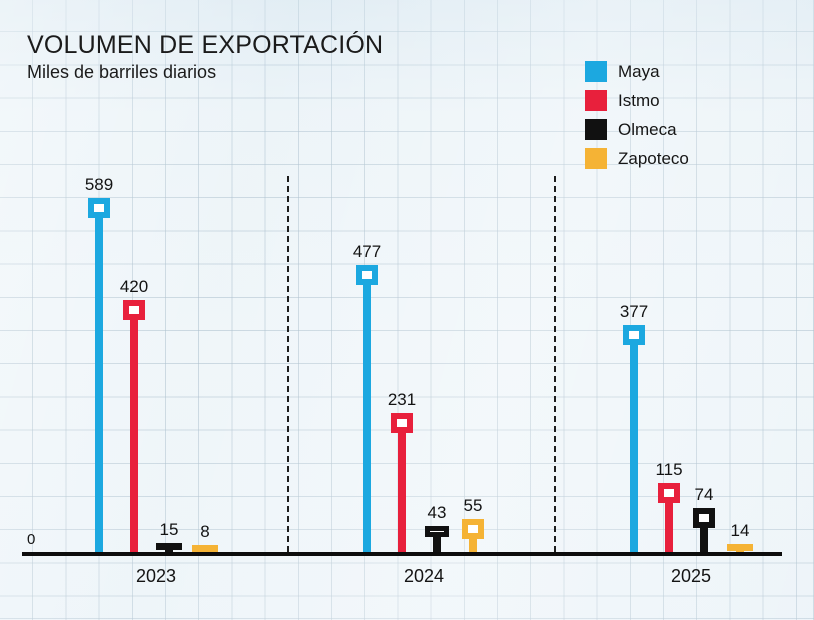 The image size is (814, 620). I want to click on mark-value-label: 14, so click(740, 530).